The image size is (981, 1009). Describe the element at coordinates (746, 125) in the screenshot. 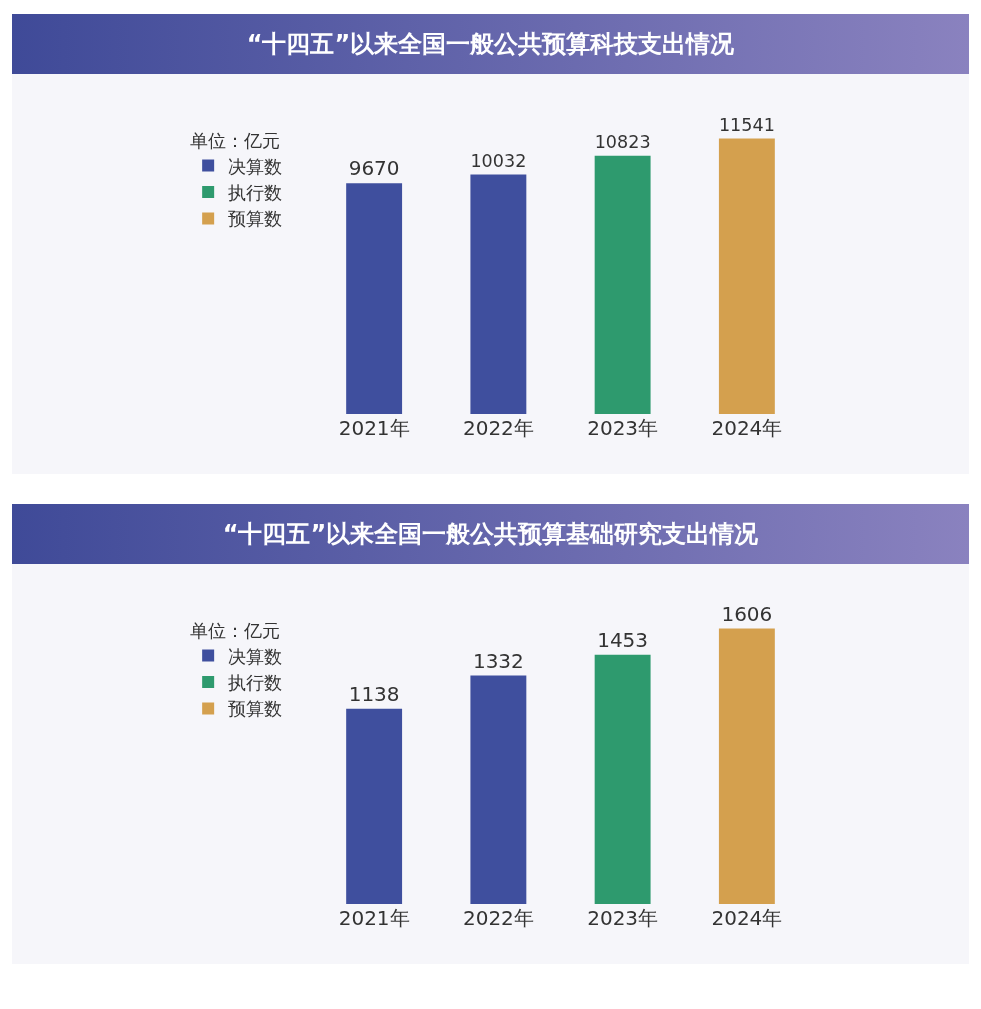

I see `data-label: 11541` at that location.